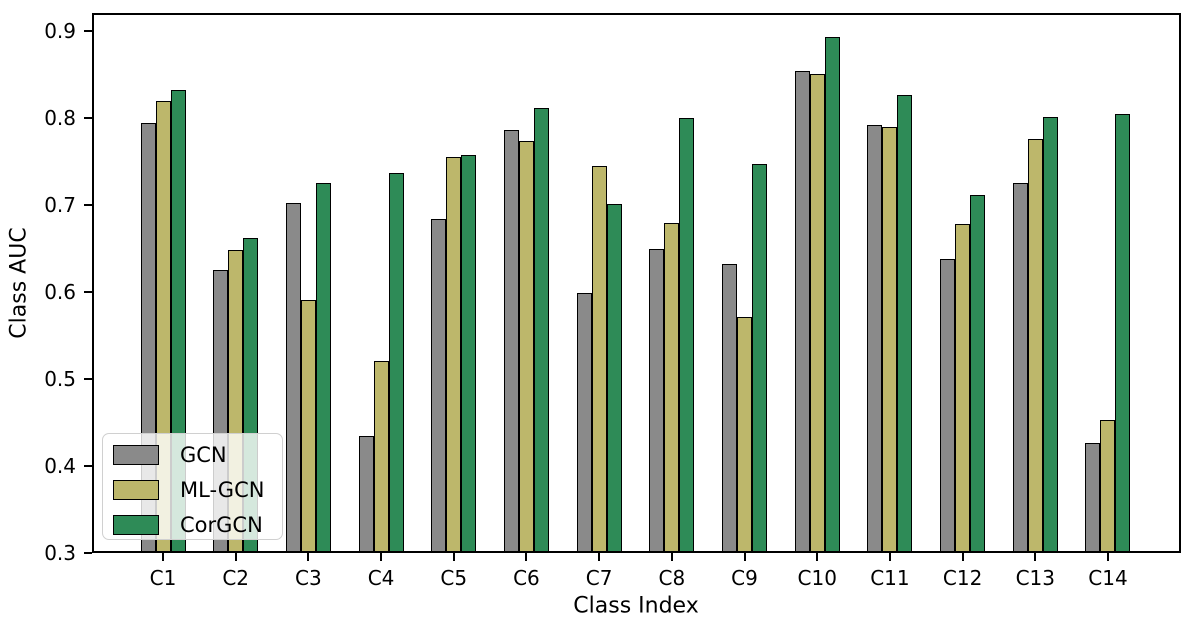  What do you see at coordinates (526, 346) in the screenshot?
I see `bar-ml-gcn-c6` at bounding box center [526, 346].